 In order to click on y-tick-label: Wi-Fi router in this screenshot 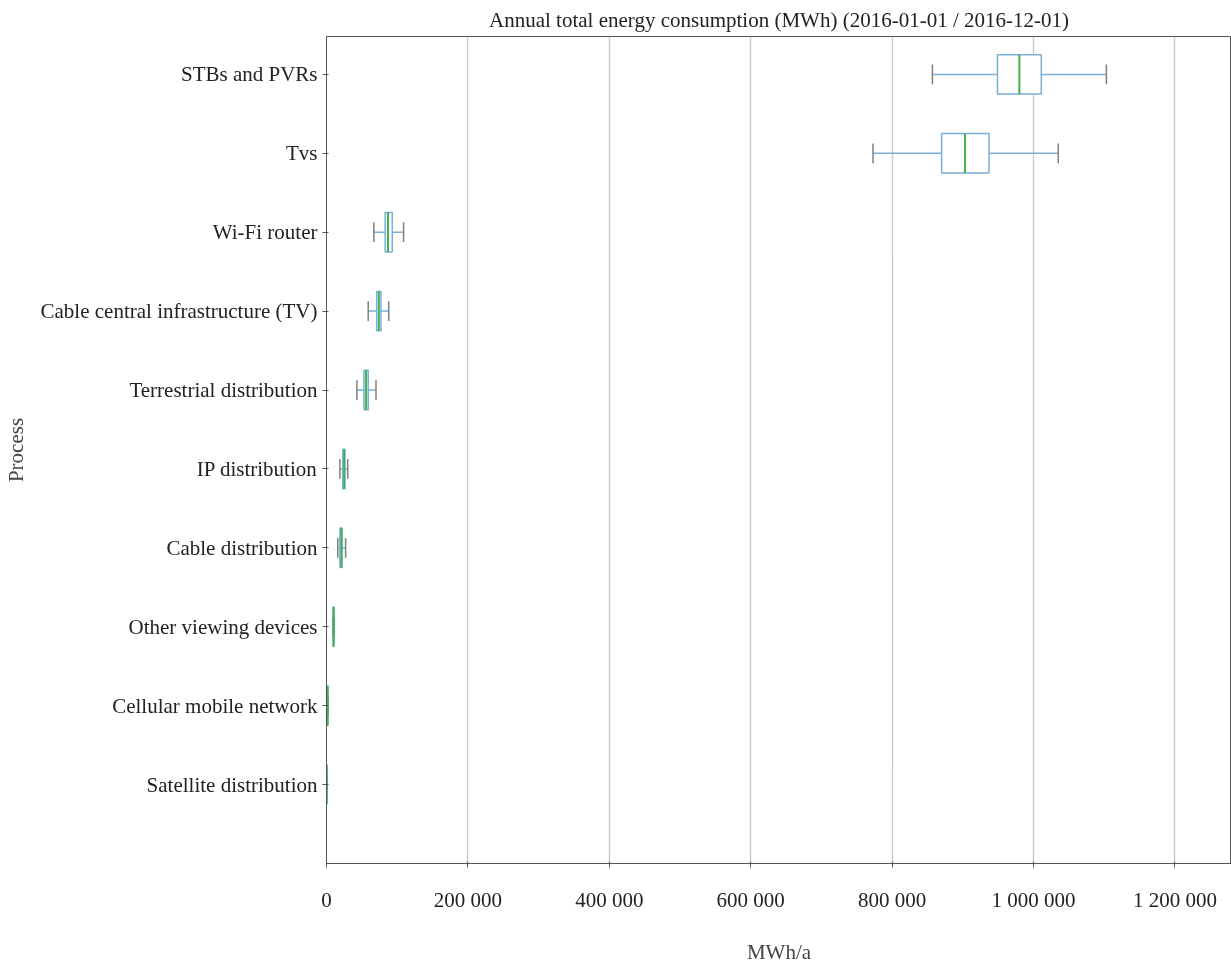, I will do `click(265, 232)`.